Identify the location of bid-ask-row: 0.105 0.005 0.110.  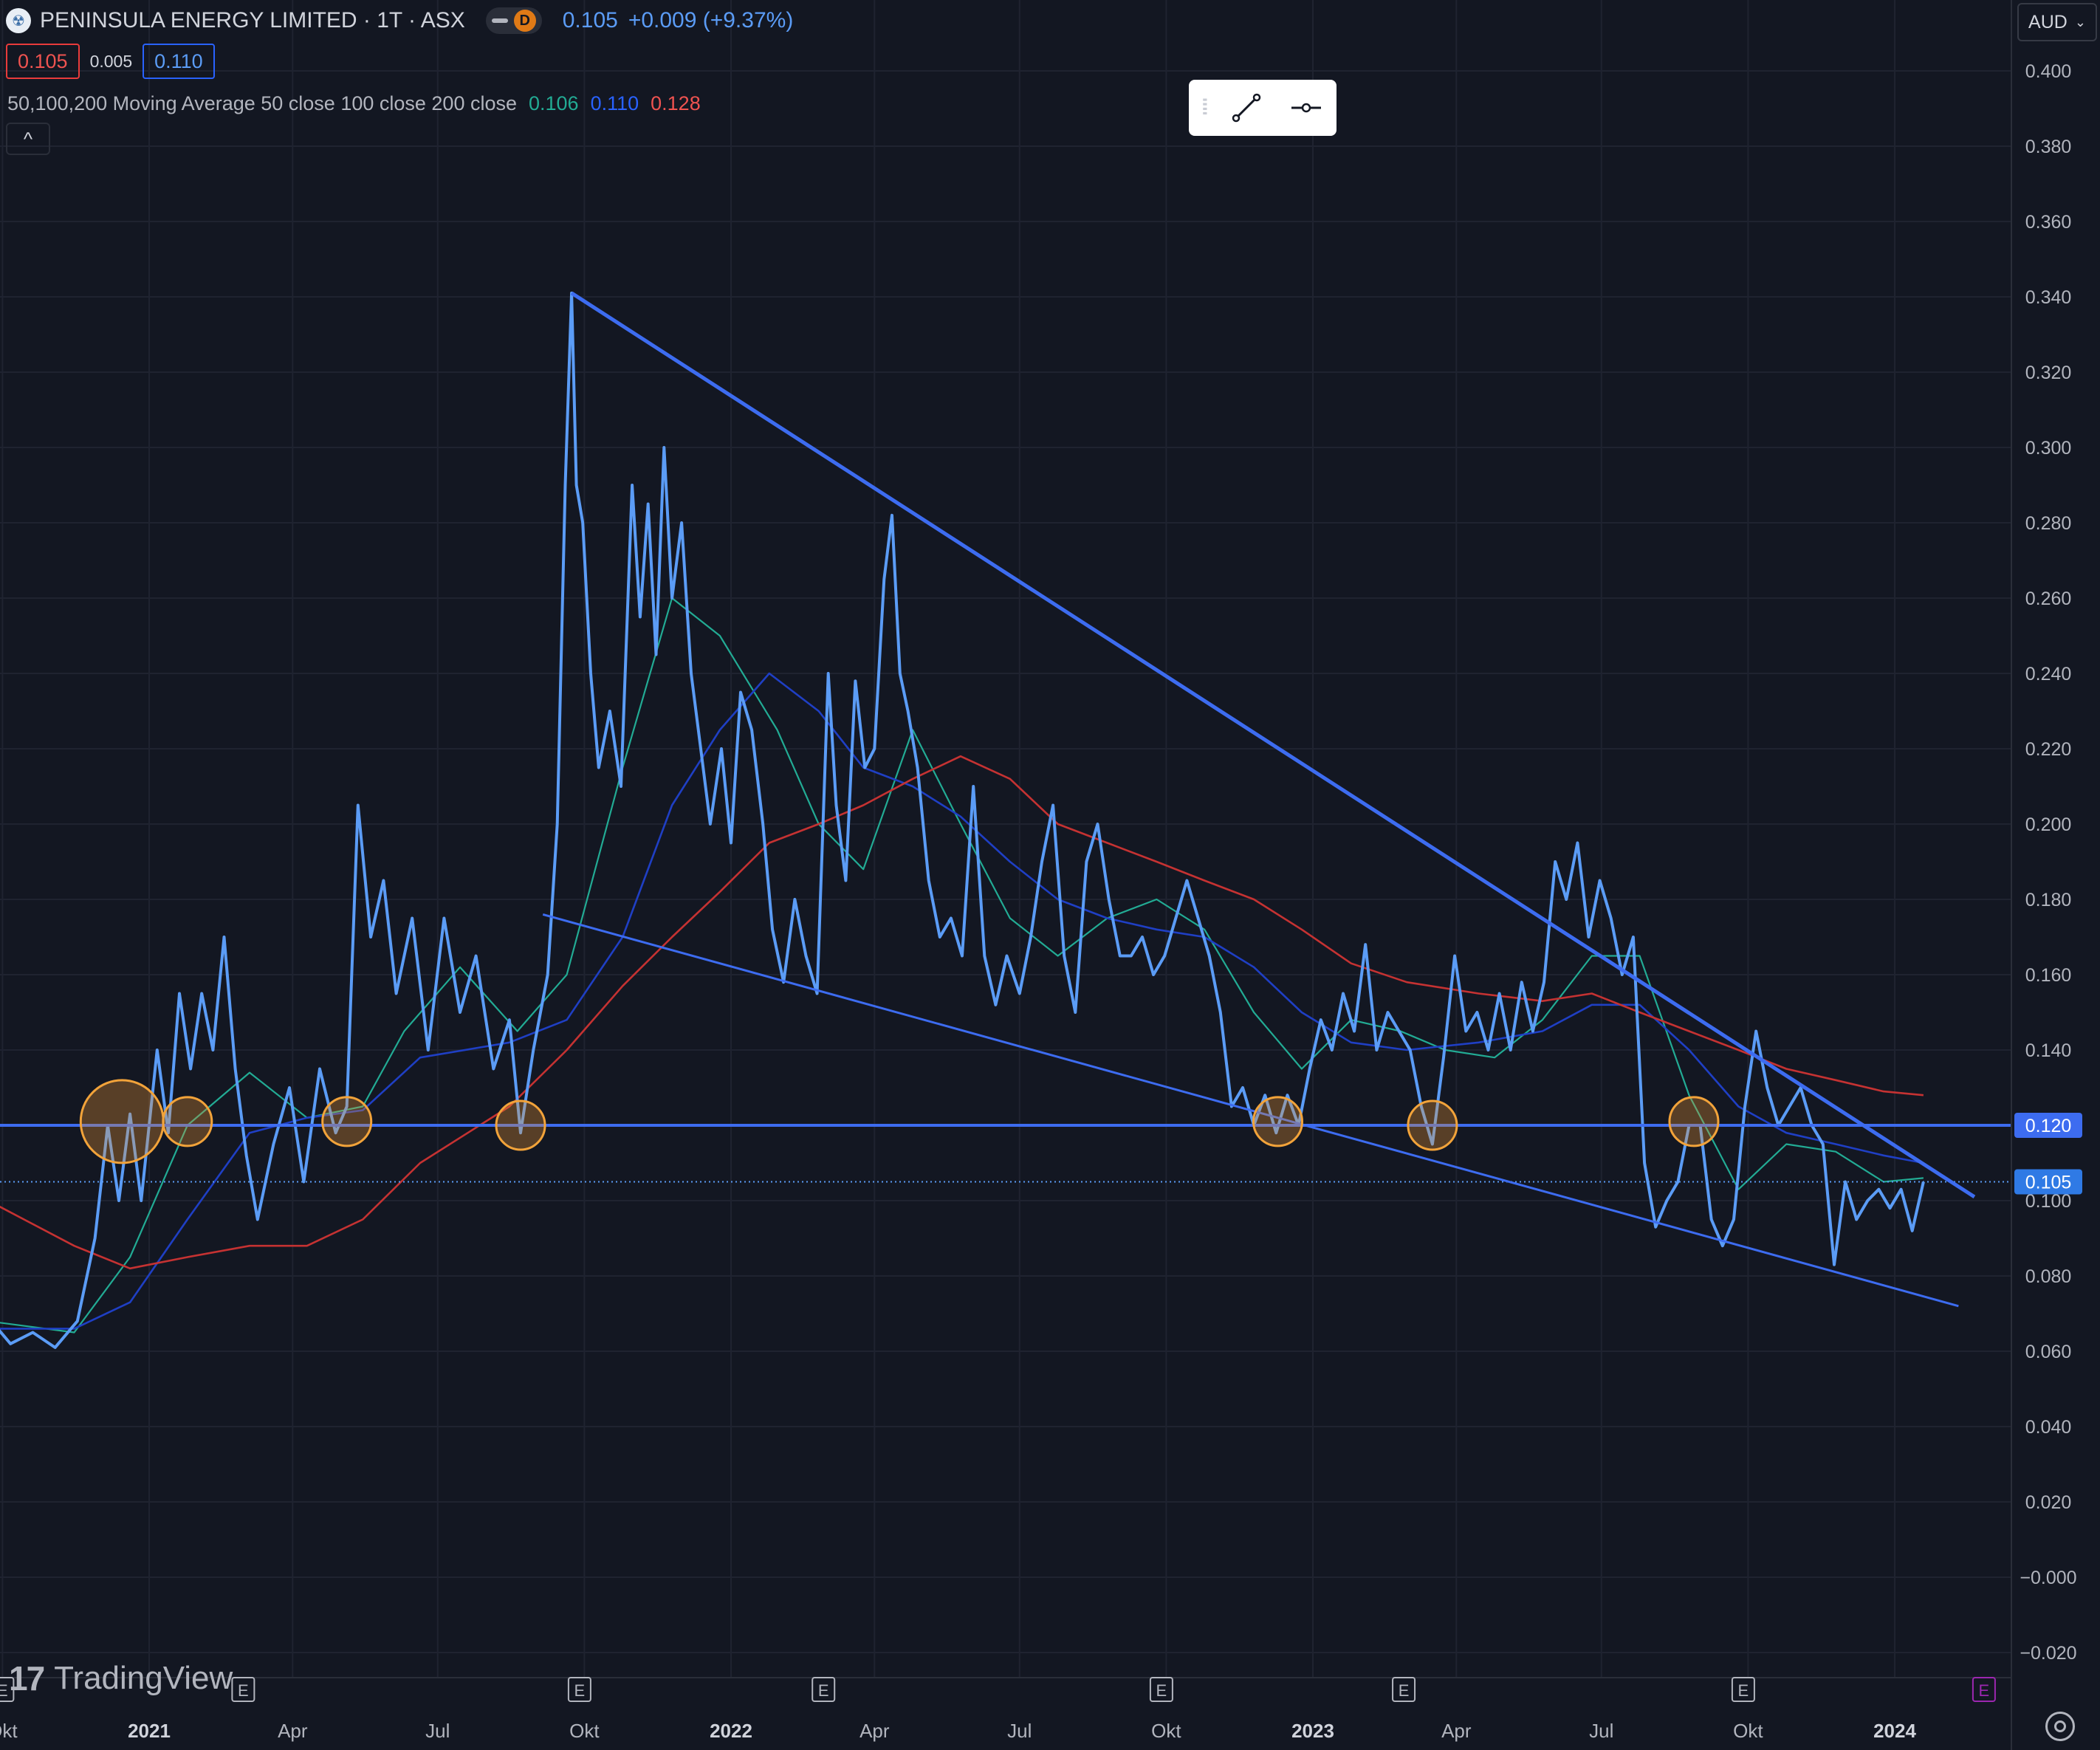
(107, 61).